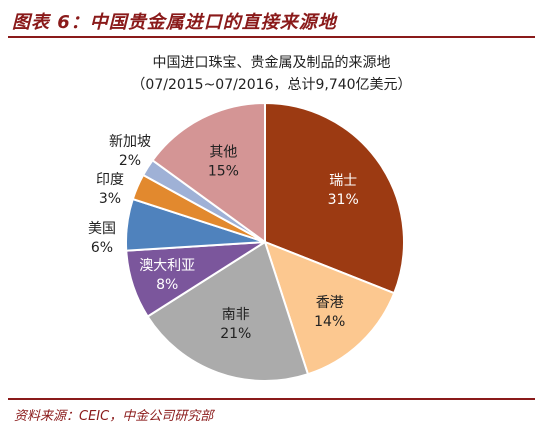  I want to click on chart-title: 中国进口珠宝、贵金属及制品的来源地, so click(271, 63).